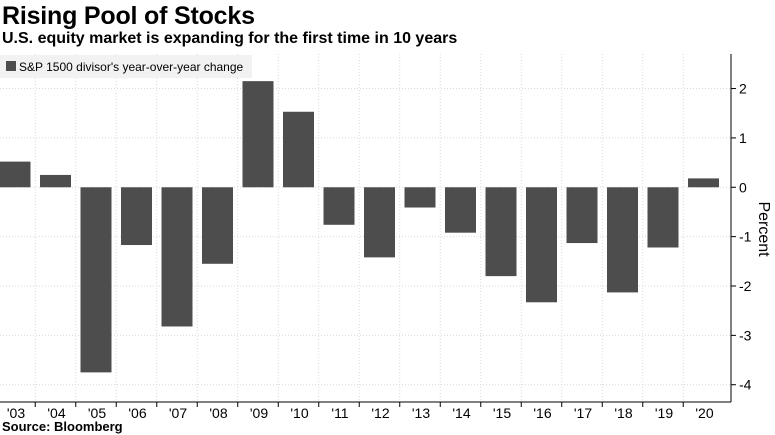 The width and height of the screenshot is (775, 435). I want to click on legend-swatch, so click(11, 66).